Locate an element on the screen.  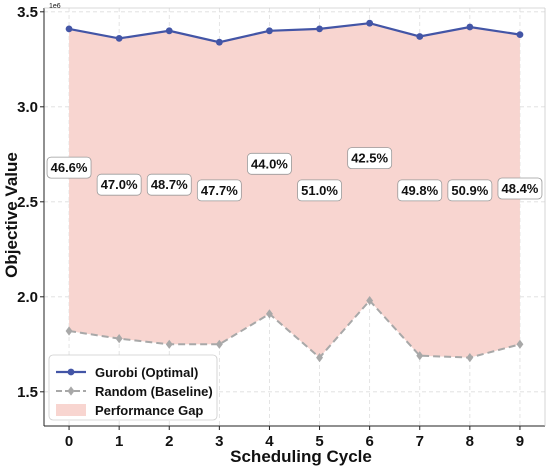
gap-label: 46.6% is located at coordinates (69, 167).